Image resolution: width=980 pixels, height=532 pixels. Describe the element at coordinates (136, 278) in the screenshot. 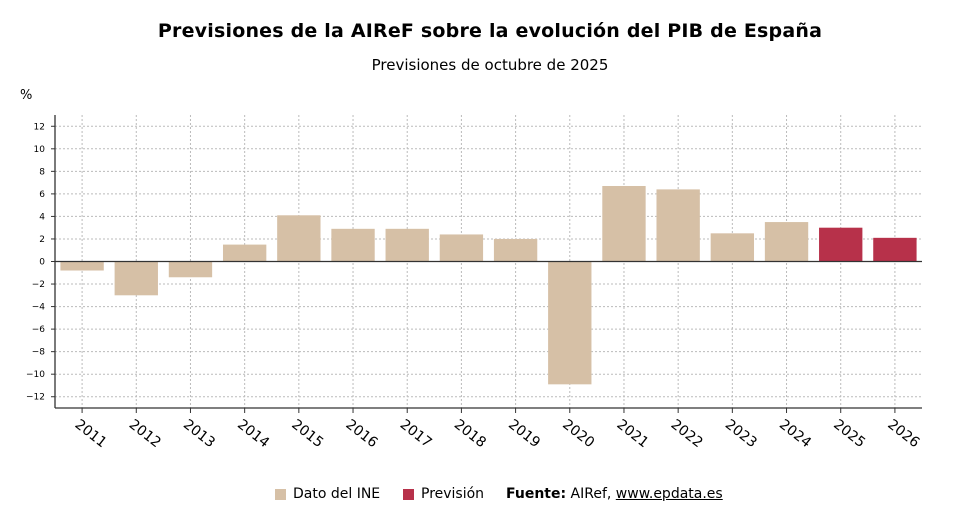

I see `bar-2012` at that location.